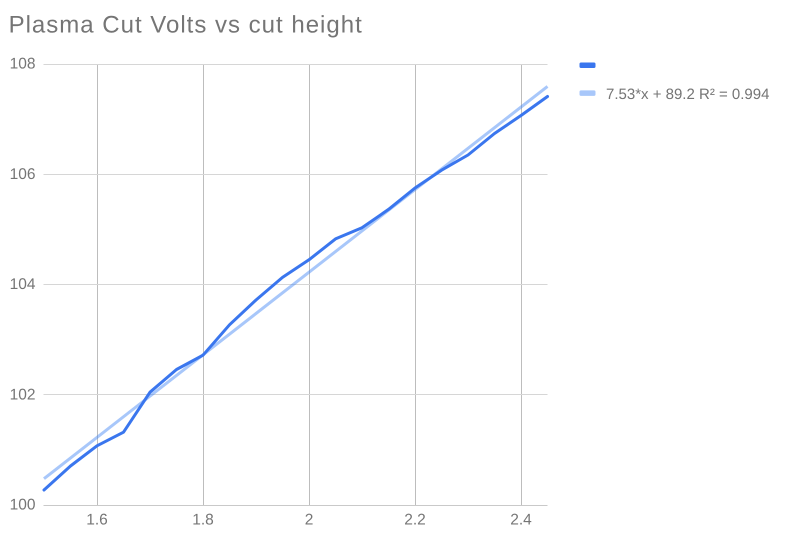 The width and height of the screenshot is (787, 548). Describe the element at coordinates (23, 505) in the screenshot. I see `svg-text: 100` at that location.